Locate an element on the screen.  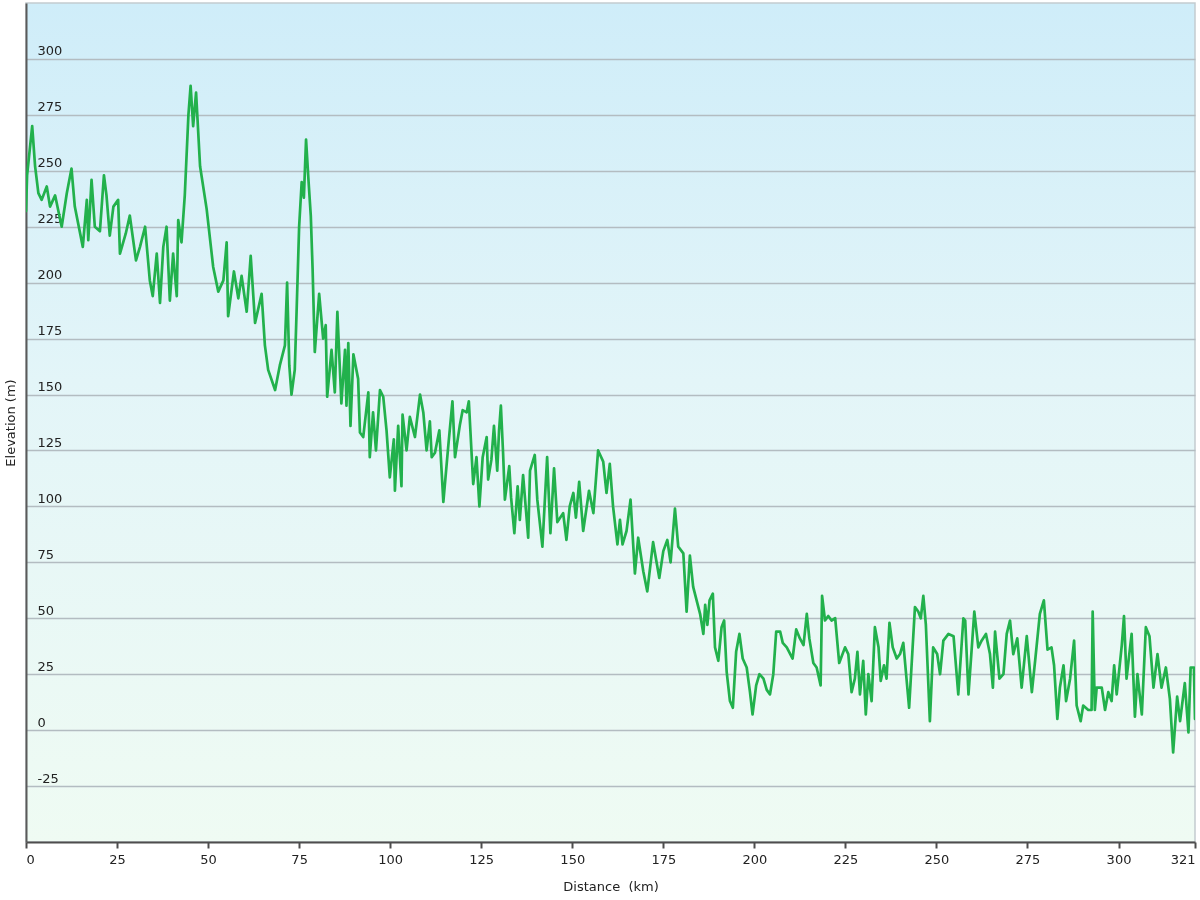
x-tick-label: 75 is located at coordinates (299, 859).